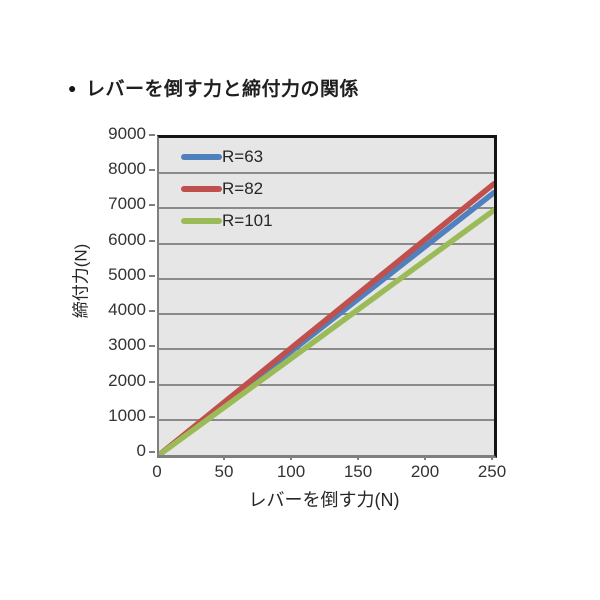 The image size is (600, 600). I want to click on y-axis-tick-label: 1000, so click(127, 415).